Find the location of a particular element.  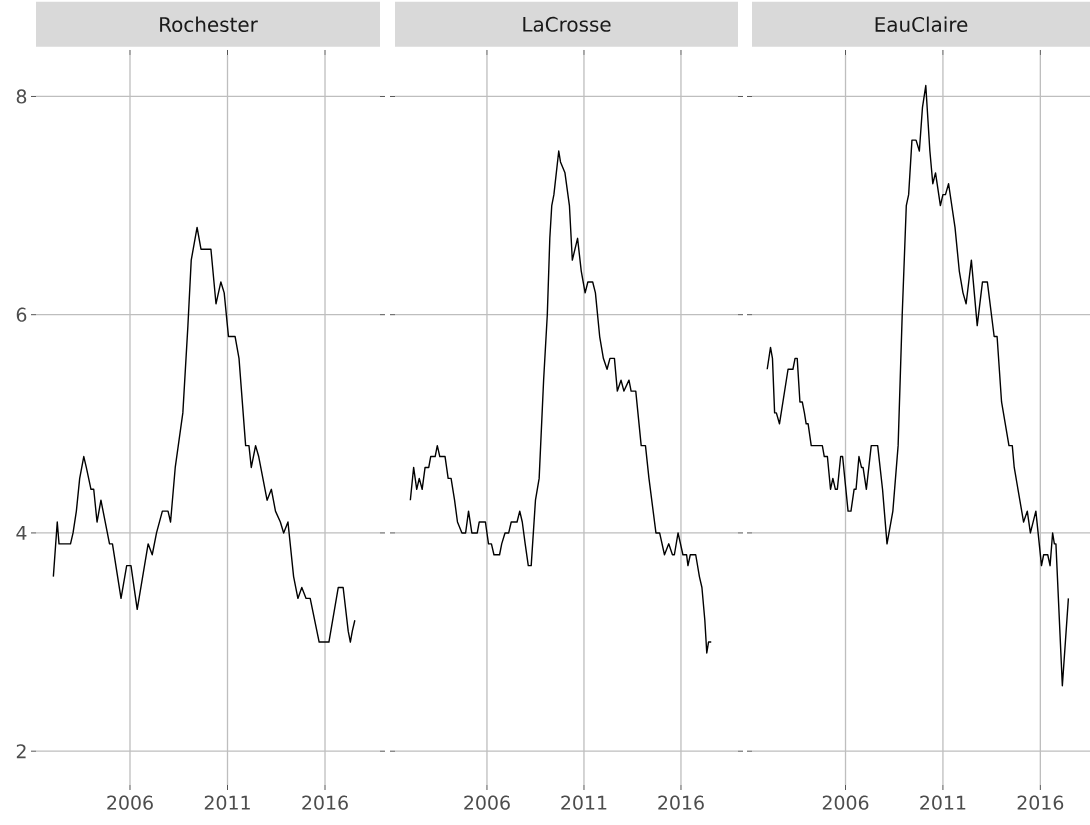

y-tick-label: 2 is located at coordinates (21, 751).